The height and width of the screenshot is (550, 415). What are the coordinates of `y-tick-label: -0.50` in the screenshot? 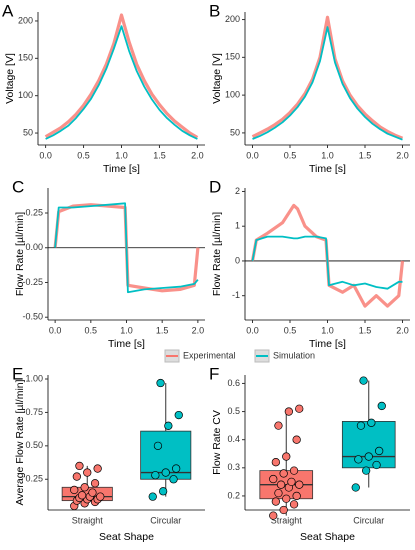 It's located at (32, 317).